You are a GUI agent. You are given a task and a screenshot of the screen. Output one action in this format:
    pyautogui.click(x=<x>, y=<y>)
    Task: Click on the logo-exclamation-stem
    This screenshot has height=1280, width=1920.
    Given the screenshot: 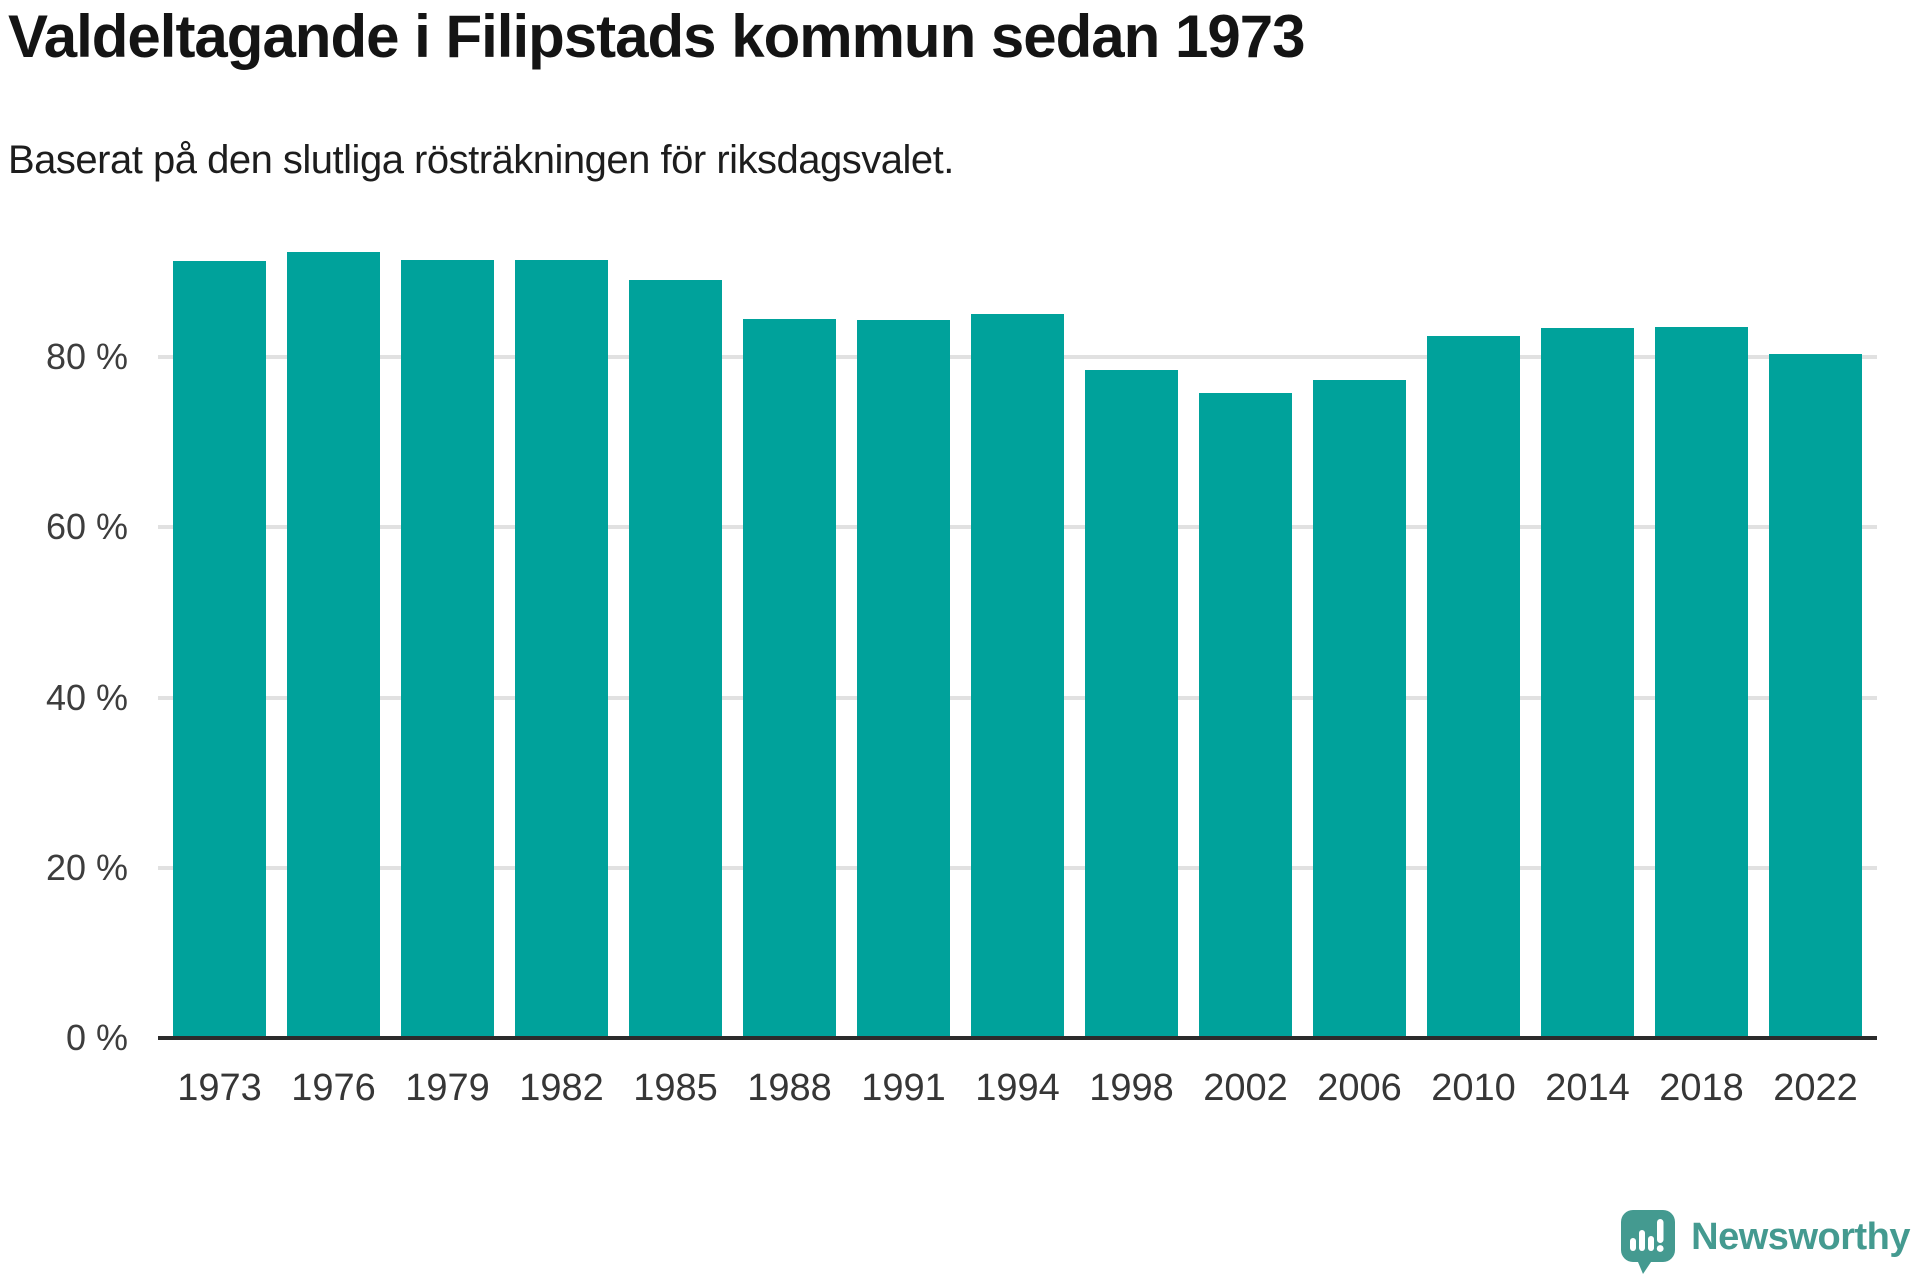 What is the action you would take?
    pyautogui.click(x=1660, y=1231)
    